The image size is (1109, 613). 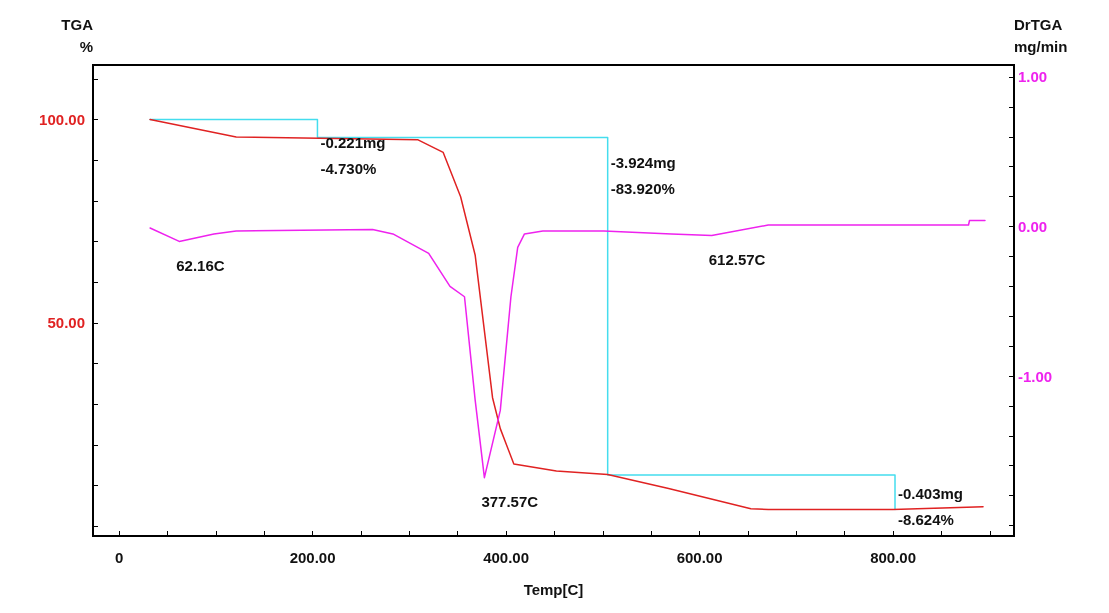 I want to click on x-tick-label: 200.00, so click(x=312, y=557).